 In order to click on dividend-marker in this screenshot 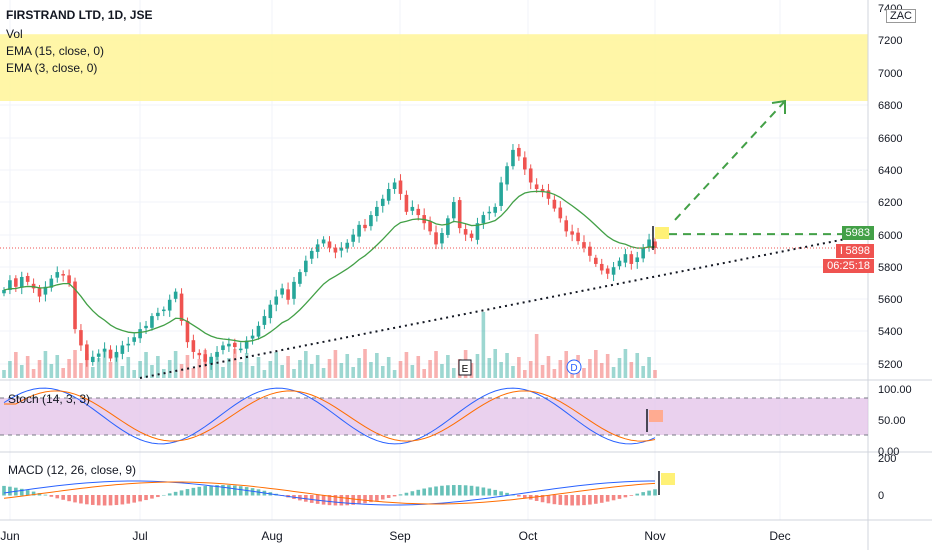, I will do `click(574, 367)`.